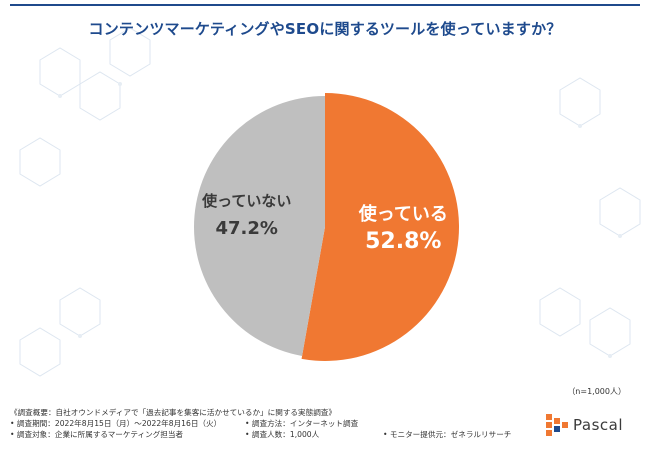 The image size is (650, 450). I want to click on pascal-logo-icon, so click(557, 425).